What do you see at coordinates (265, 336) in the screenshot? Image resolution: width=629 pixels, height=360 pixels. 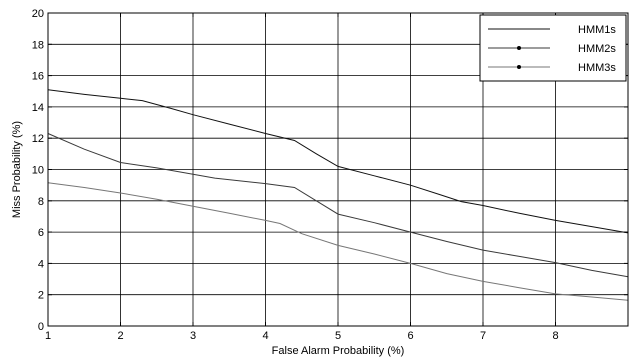 I see `x-tick-label: 4` at bounding box center [265, 336].